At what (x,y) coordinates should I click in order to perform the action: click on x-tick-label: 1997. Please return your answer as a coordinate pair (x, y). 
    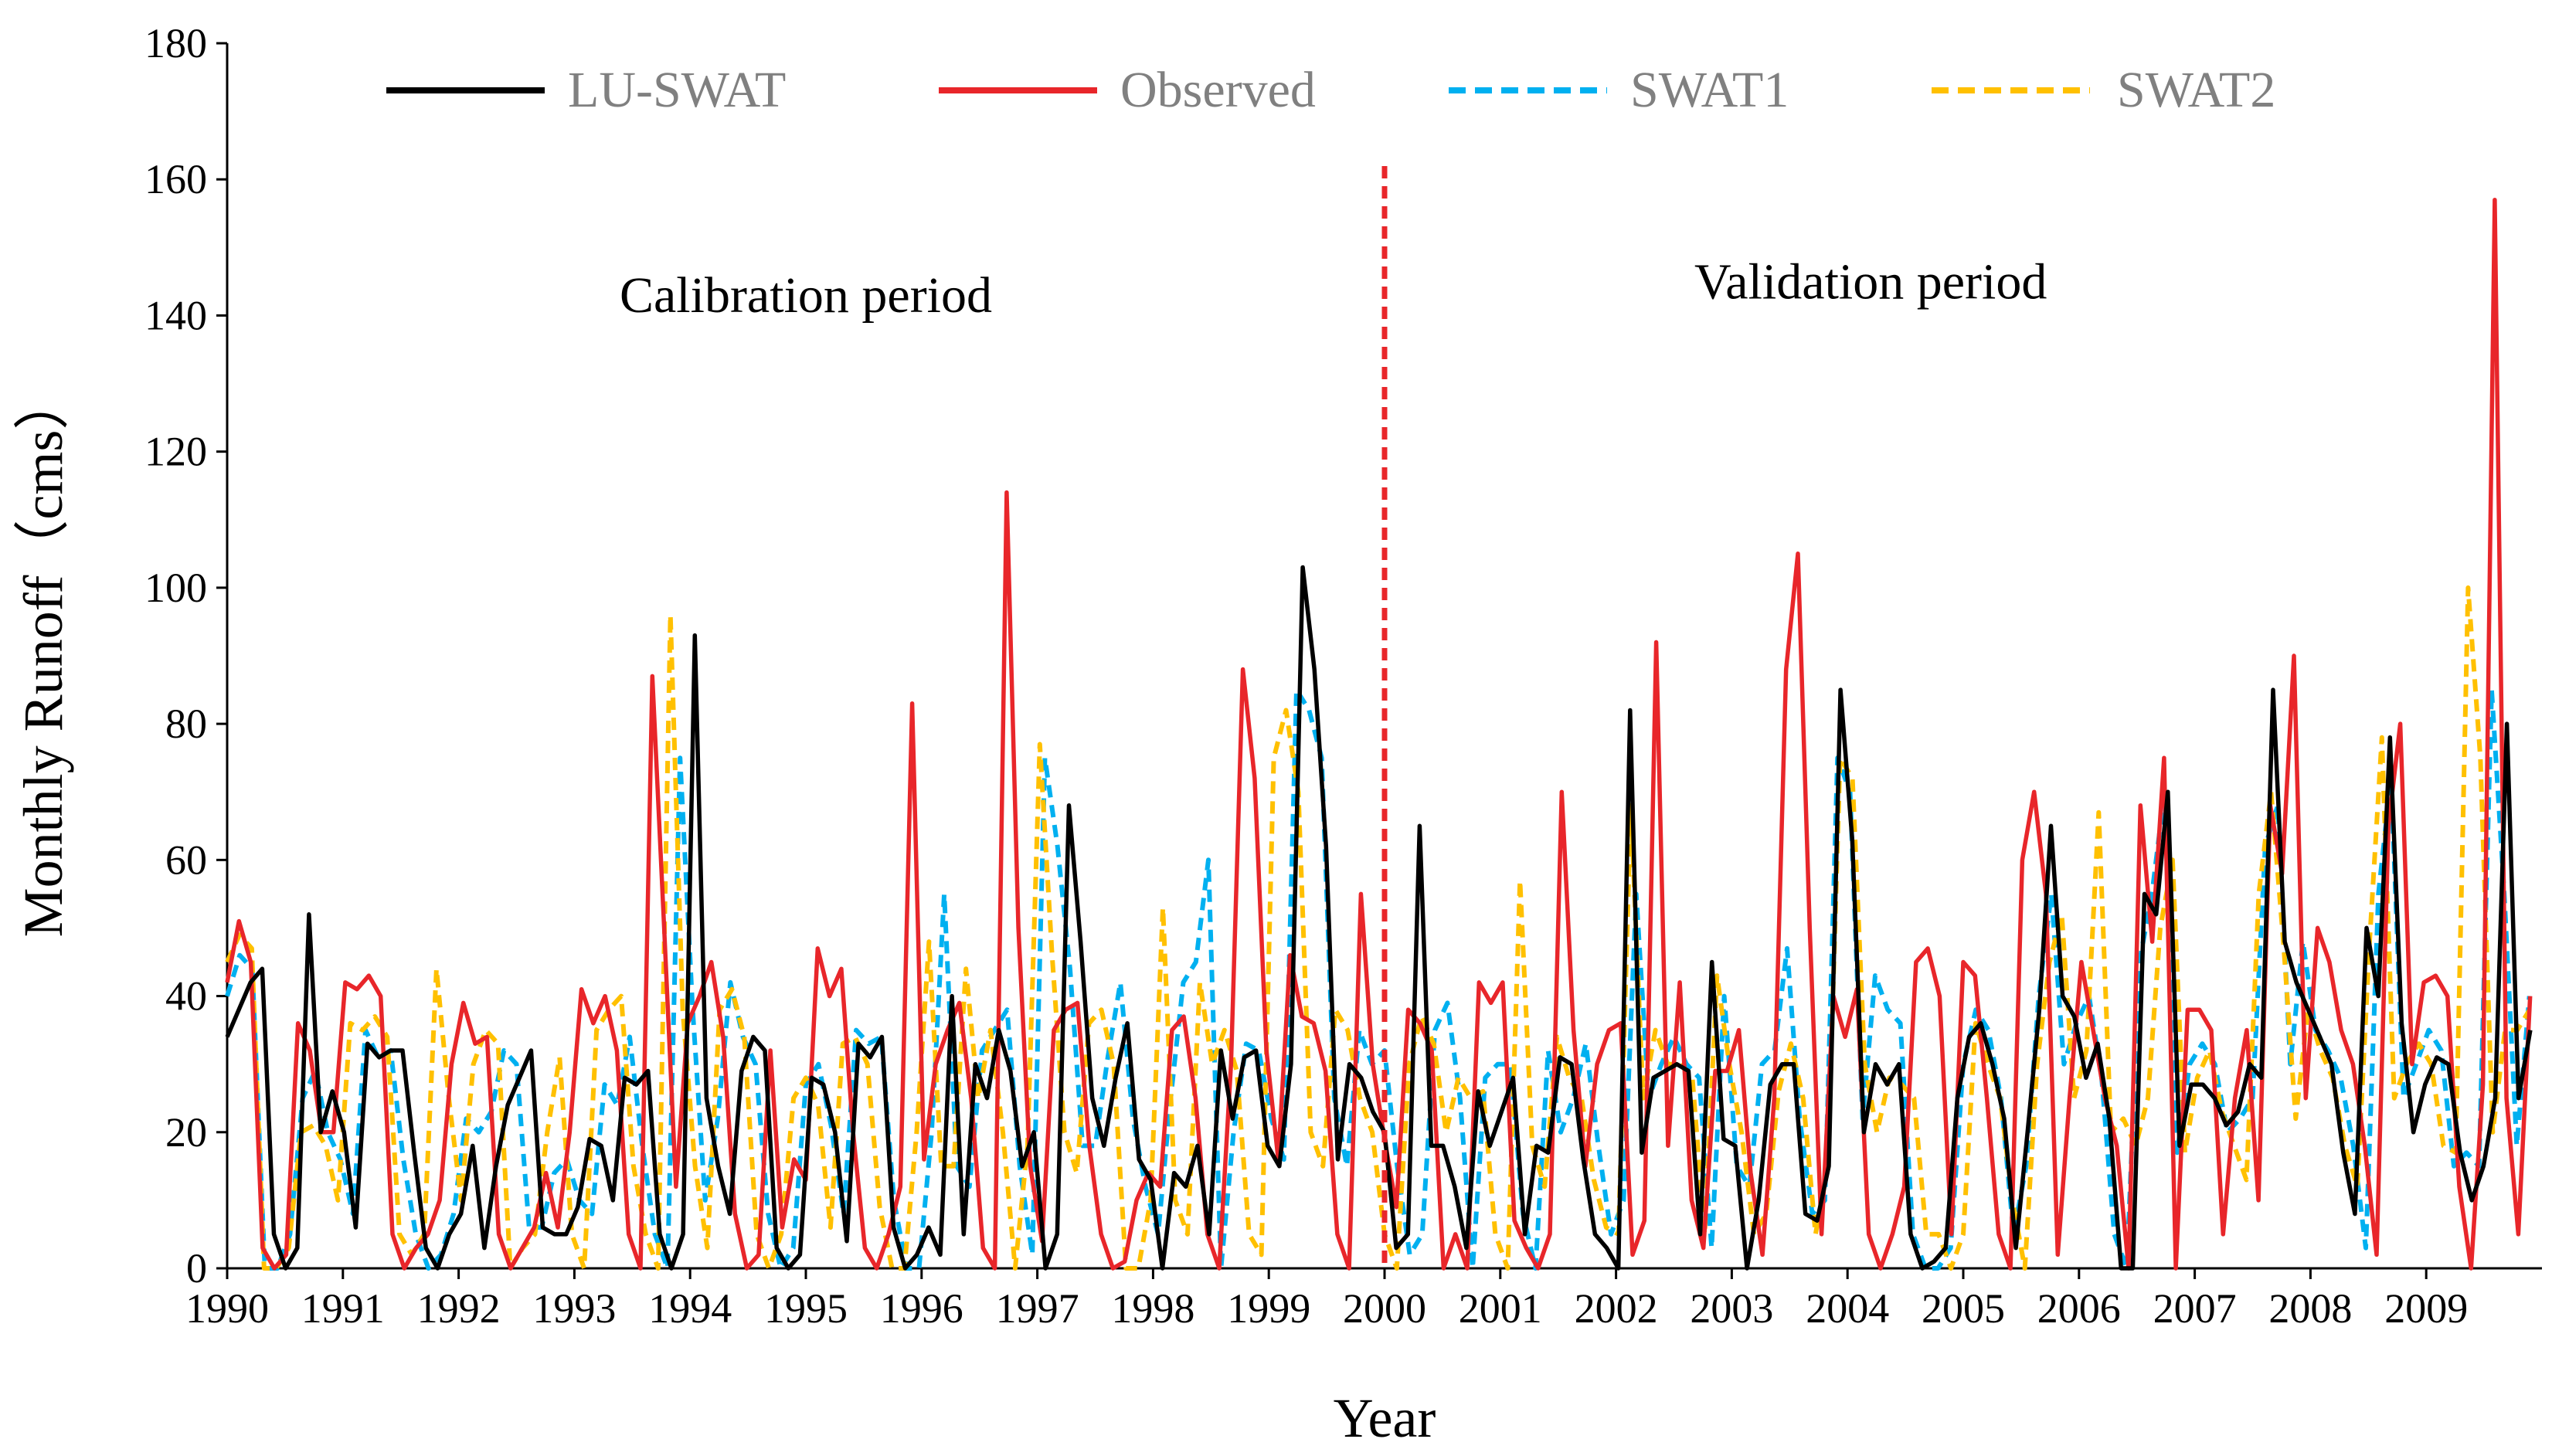
    Looking at the image, I should click on (1037, 1308).